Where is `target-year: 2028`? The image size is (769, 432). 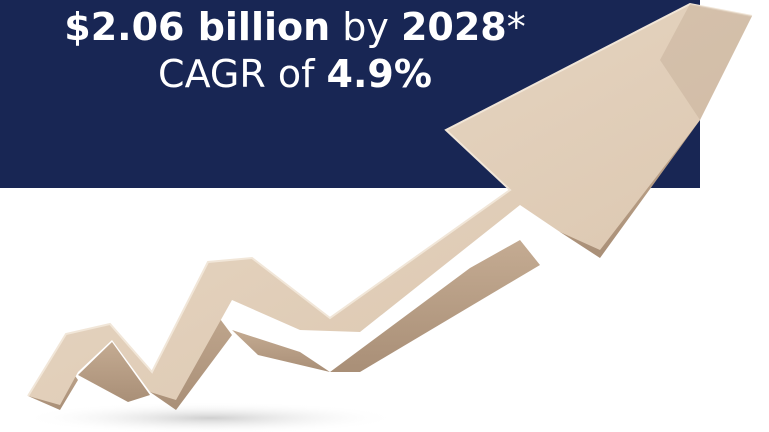
target-year: 2028 is located at coordinates (453, 27).